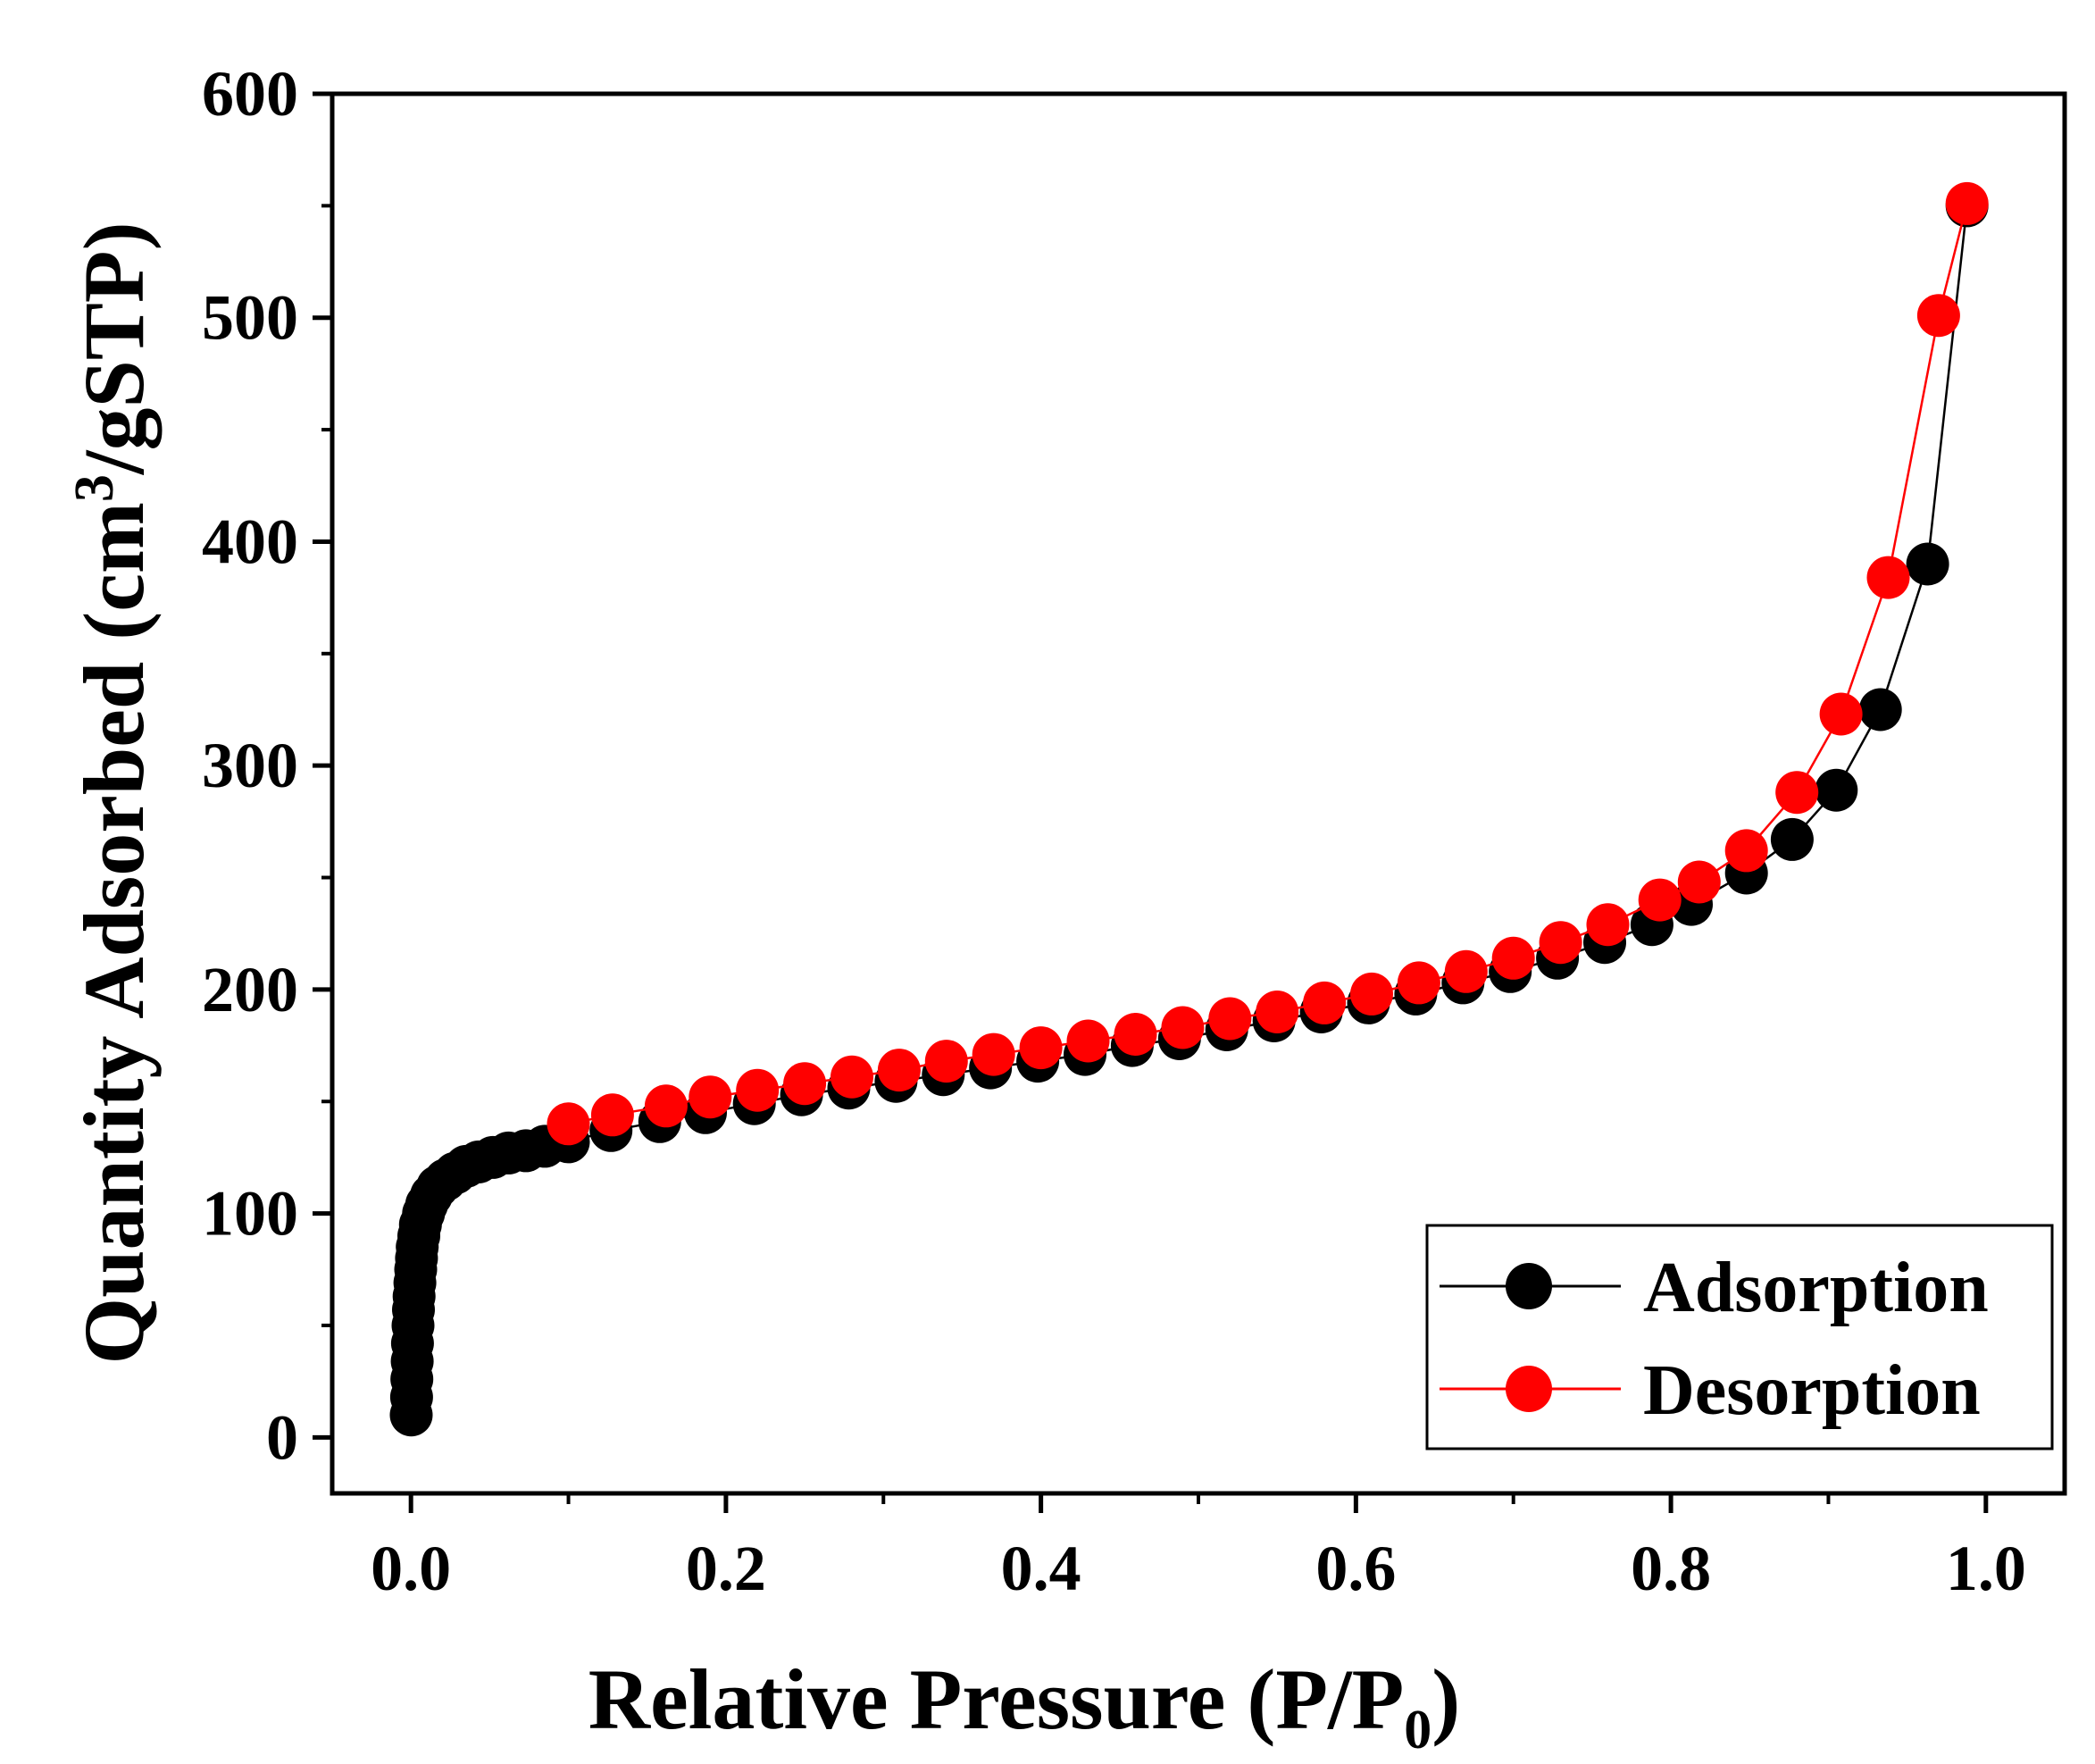 The image size is (2095, 1764). I want to click on x-tick-label: 0.0, so click(411, 1568).